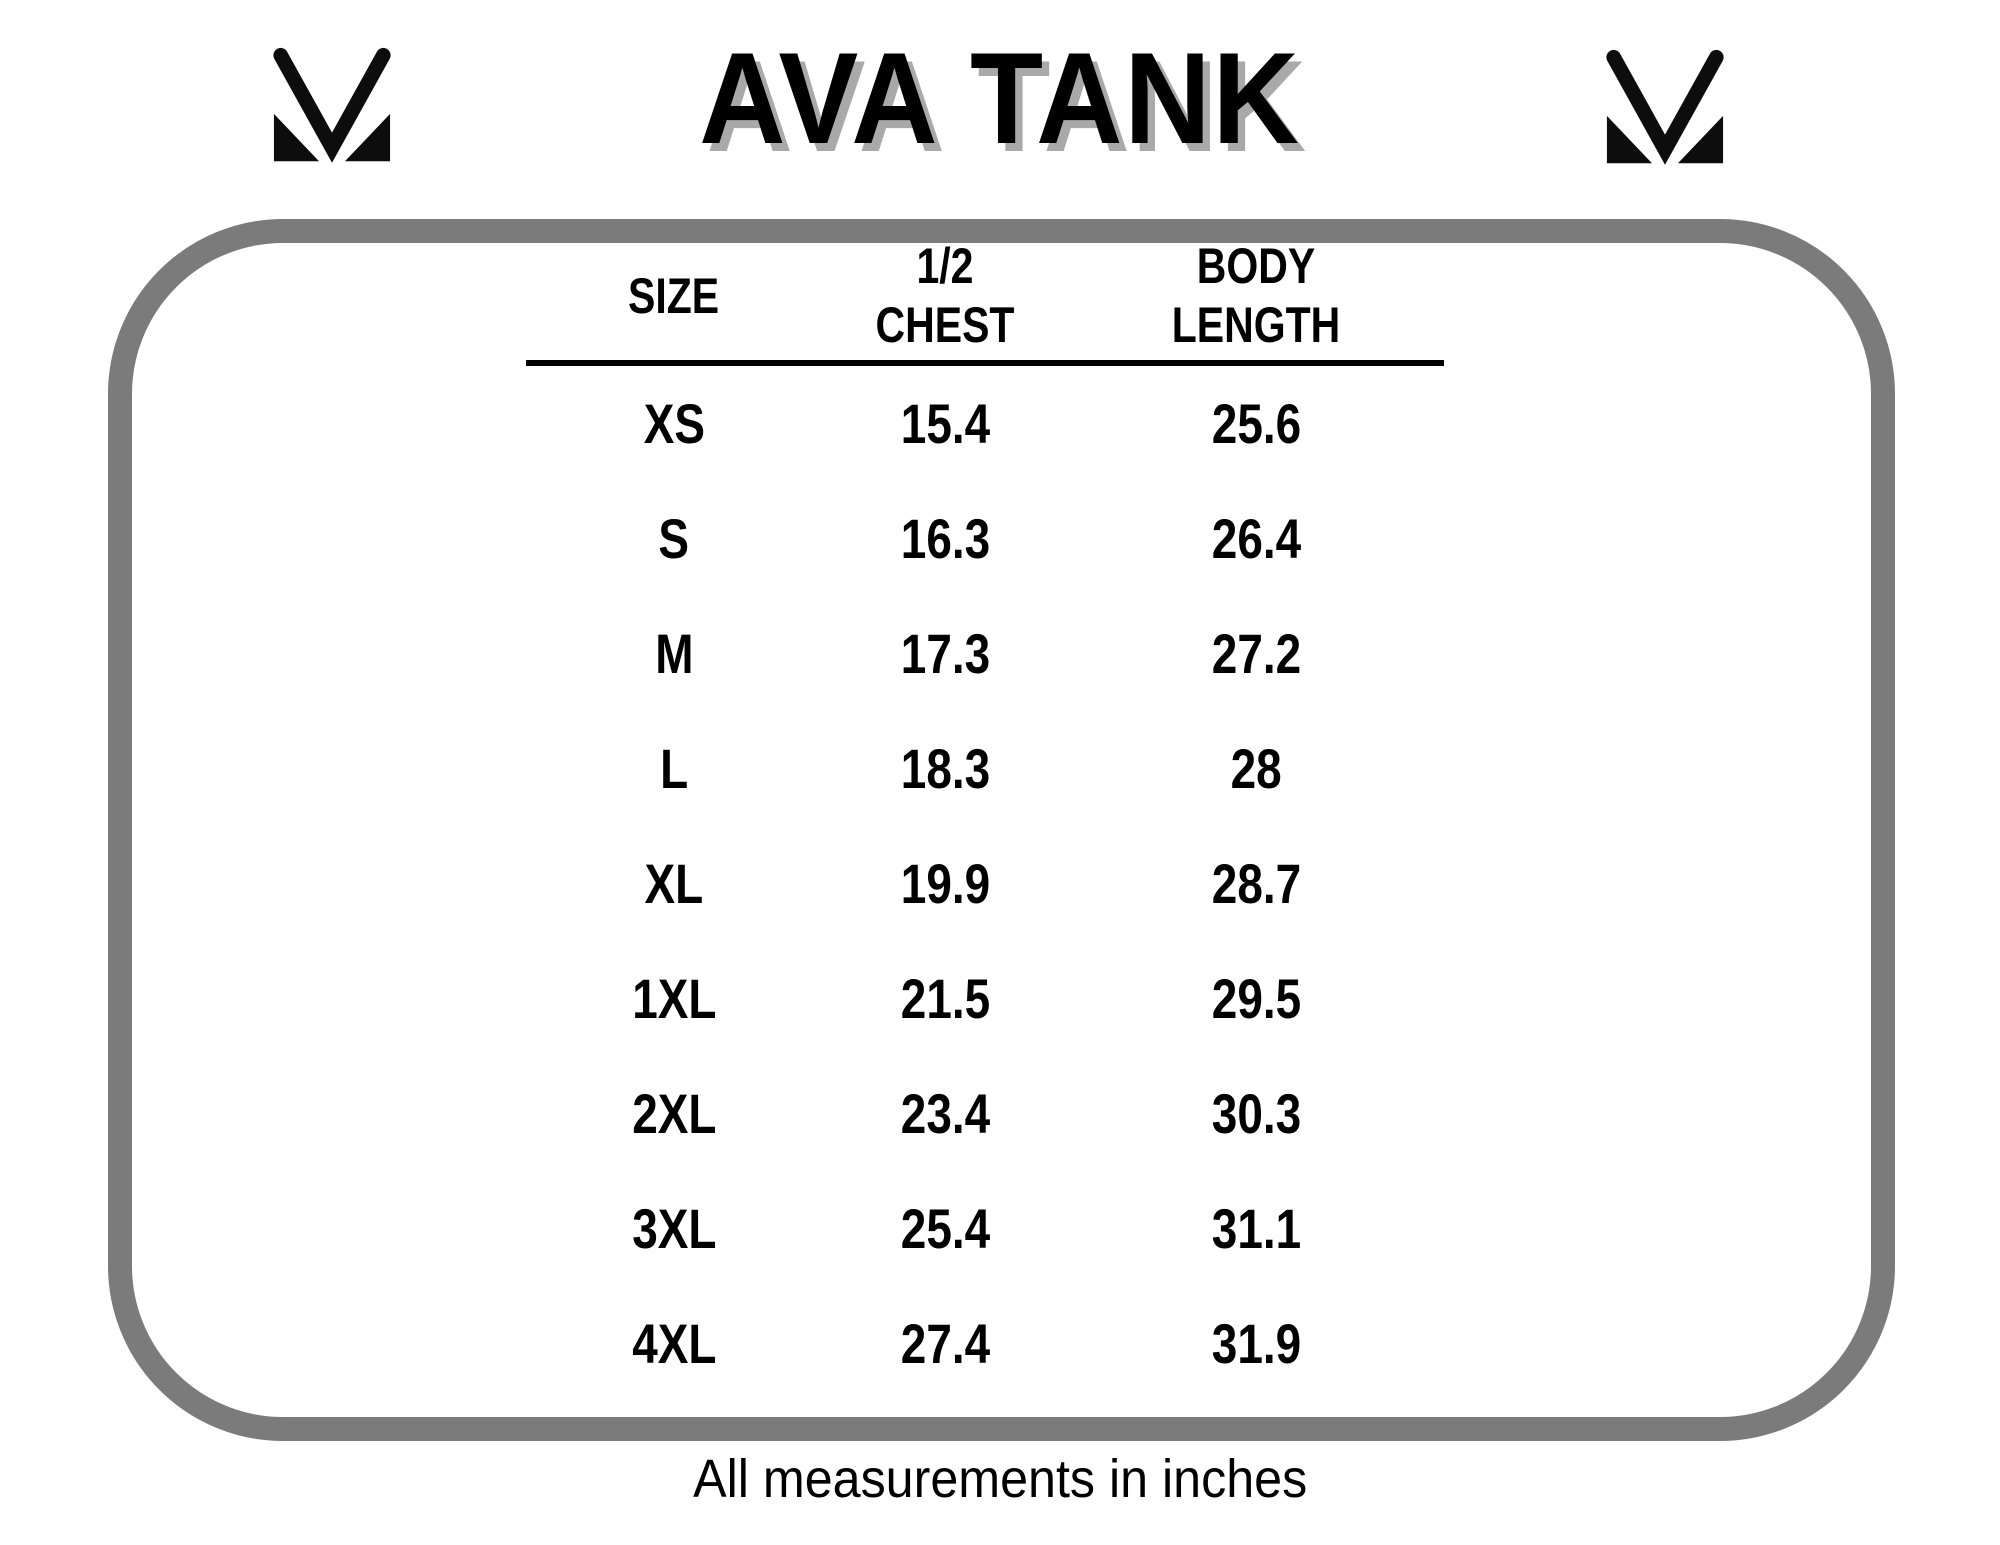 The image size is (2000, 1545). I want to click on table-header-row: SIZE 1/2 CHEST BODY LENGTH, so click(985, 296).